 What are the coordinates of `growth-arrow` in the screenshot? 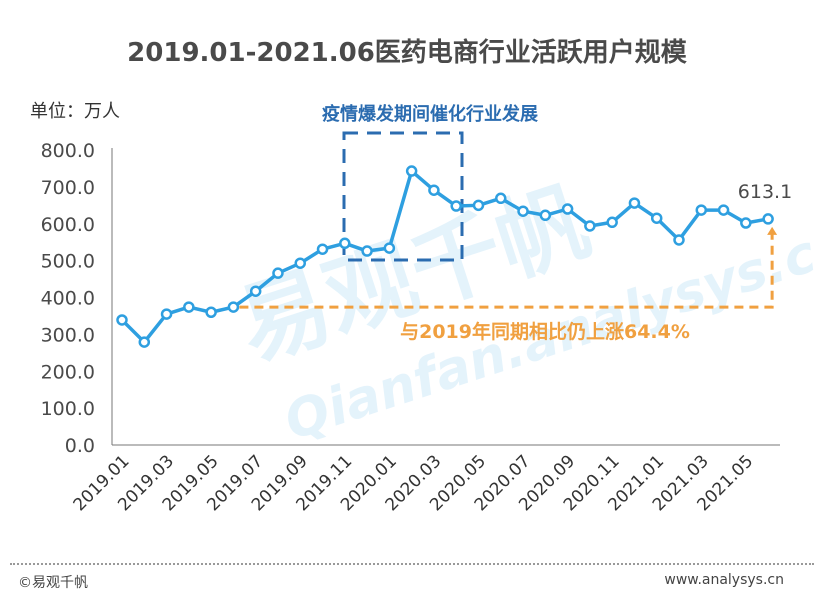 It's located at (506, 270).